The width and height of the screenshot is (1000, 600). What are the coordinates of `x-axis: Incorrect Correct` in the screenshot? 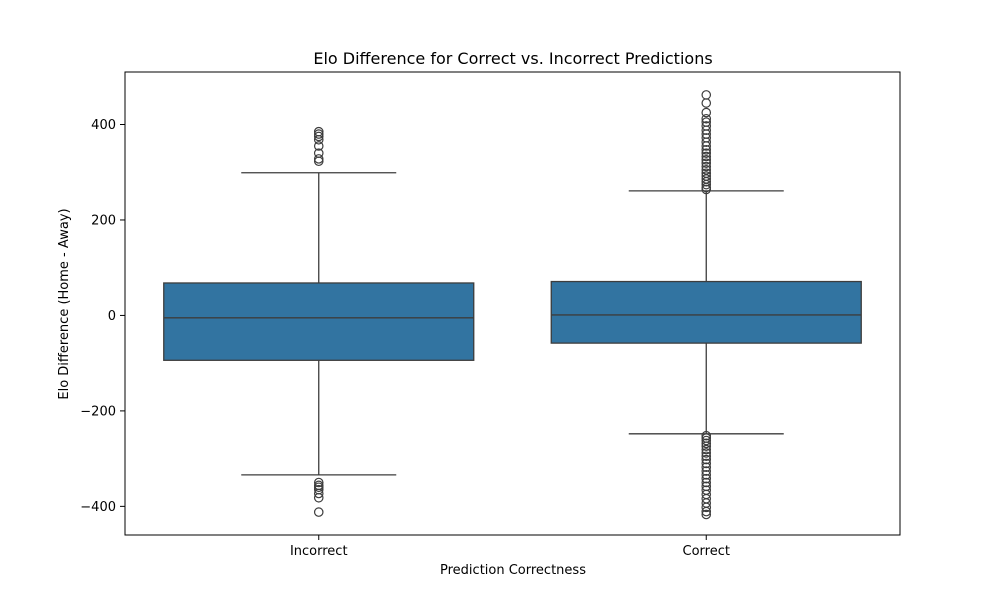 It's located at (510, 547).